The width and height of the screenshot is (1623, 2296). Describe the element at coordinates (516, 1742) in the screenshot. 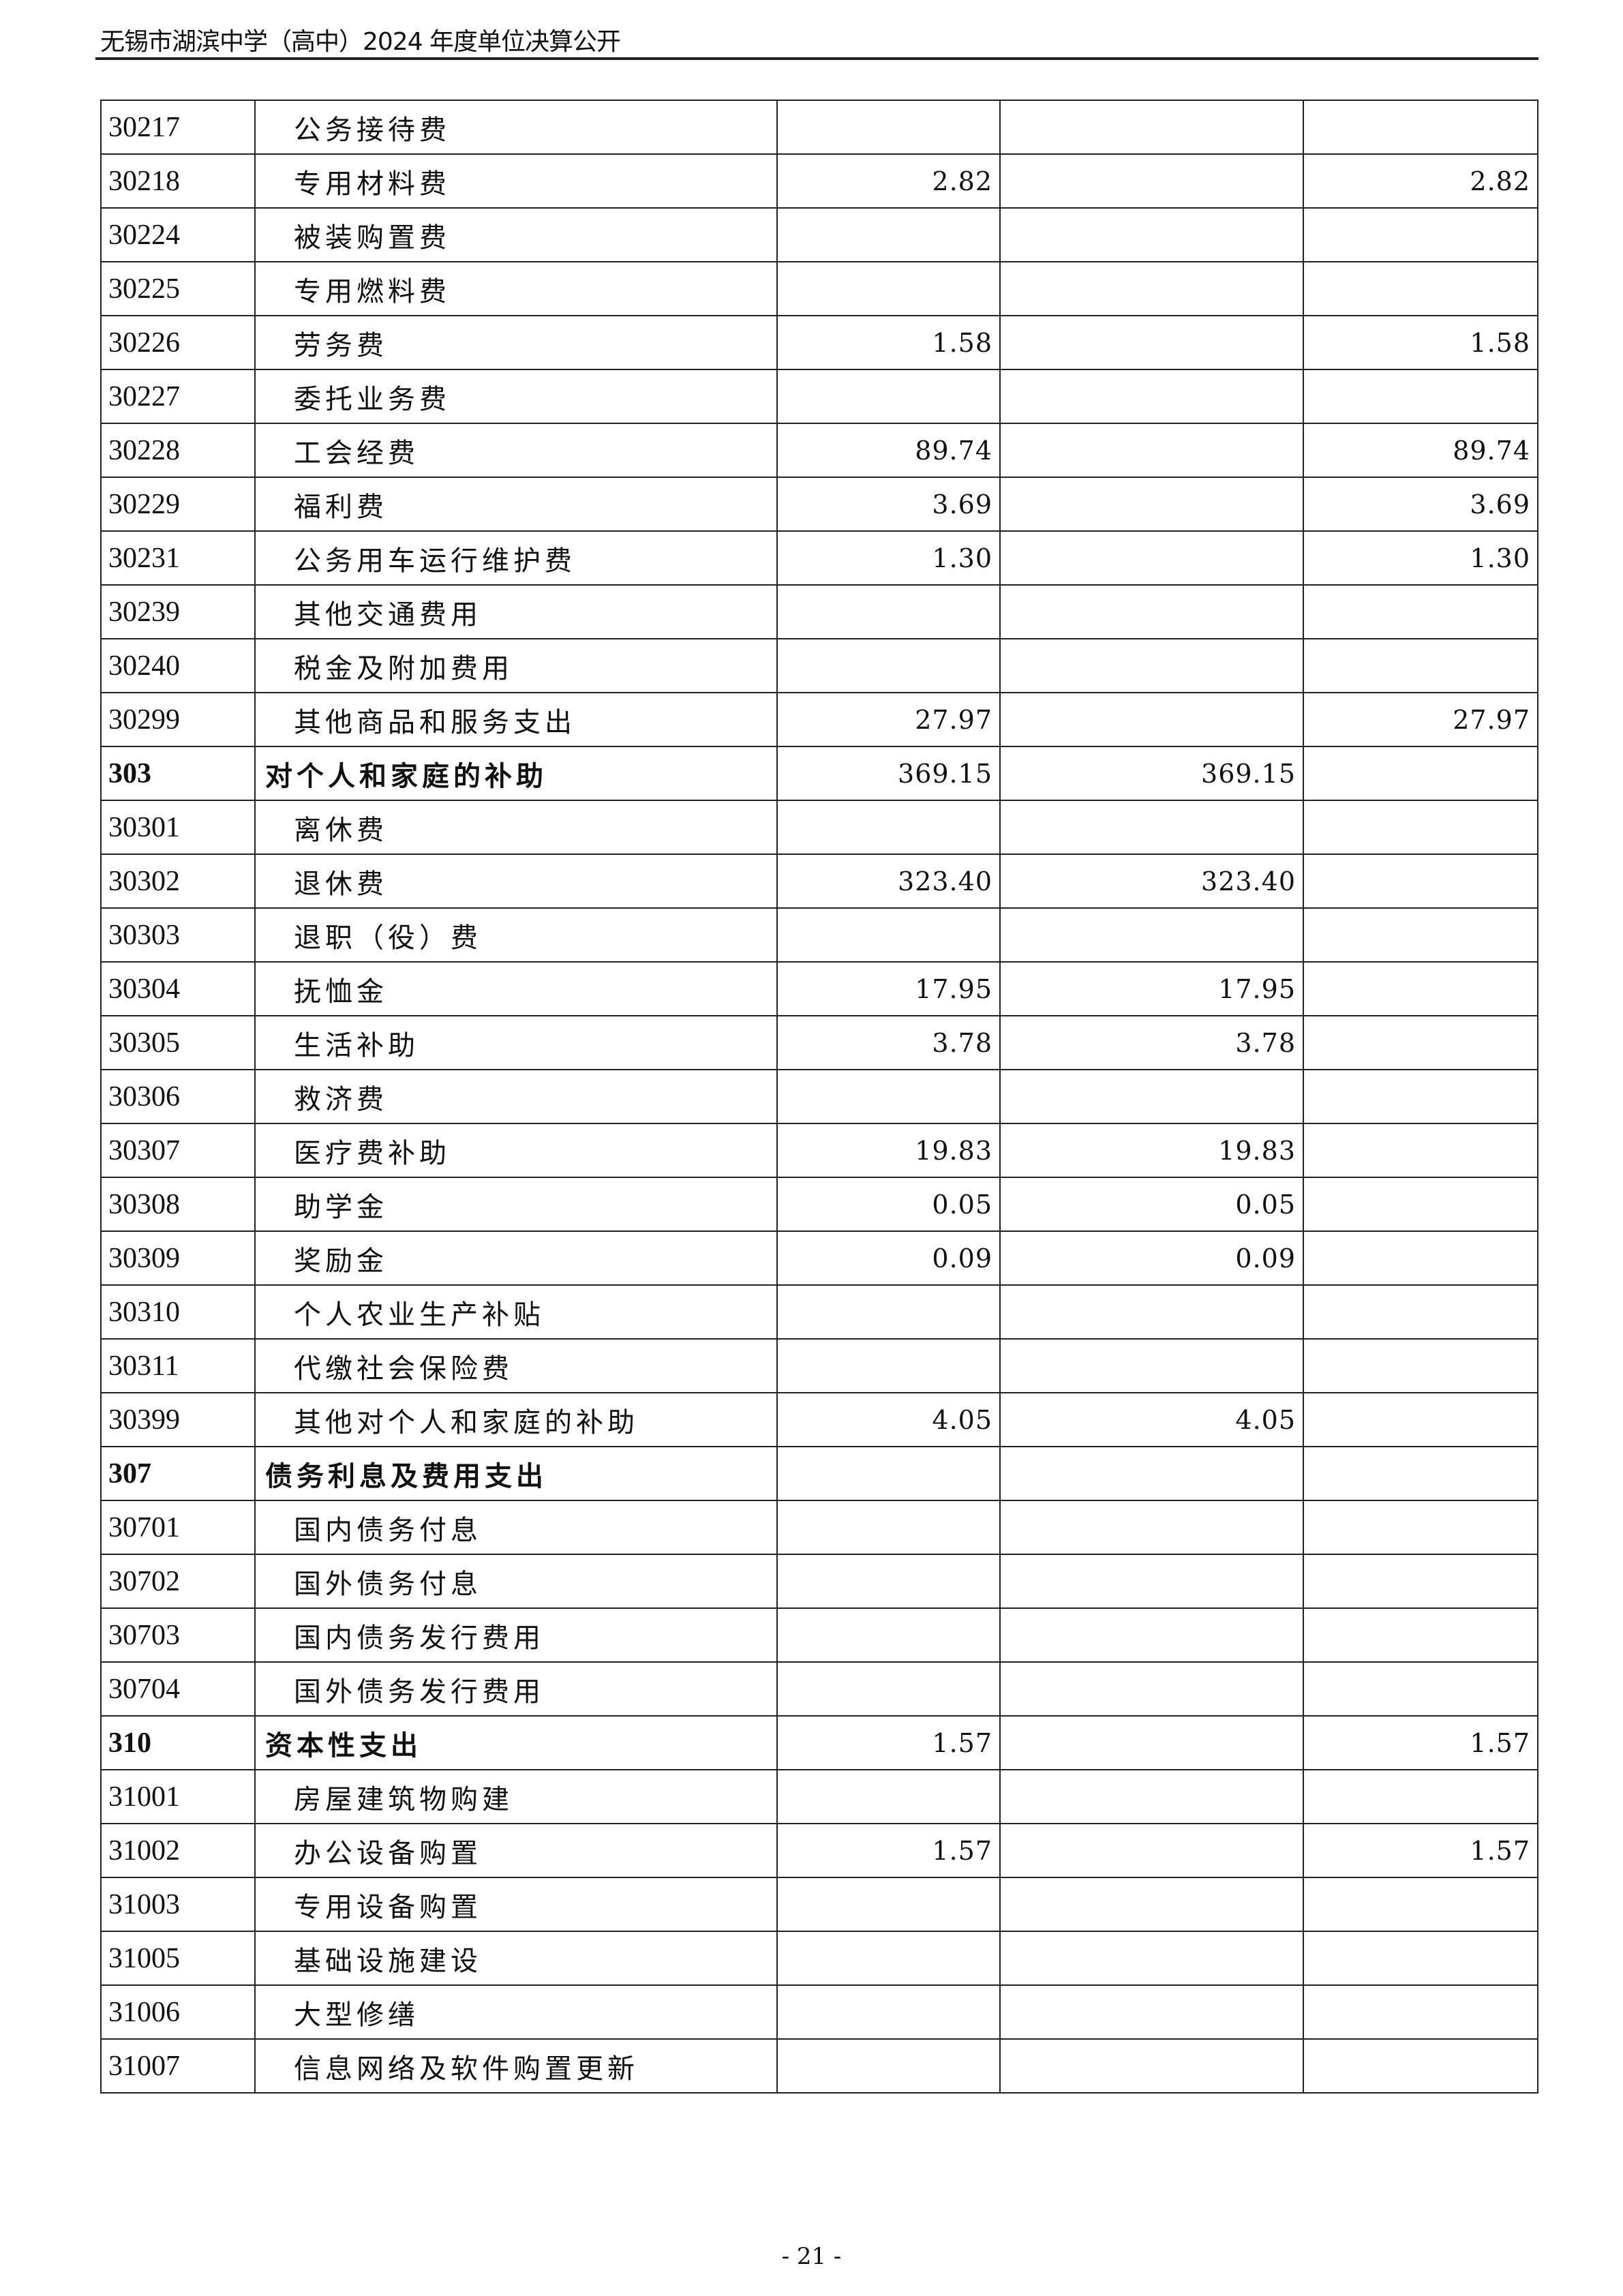

I see `row-name: 资本性支出` at that location.